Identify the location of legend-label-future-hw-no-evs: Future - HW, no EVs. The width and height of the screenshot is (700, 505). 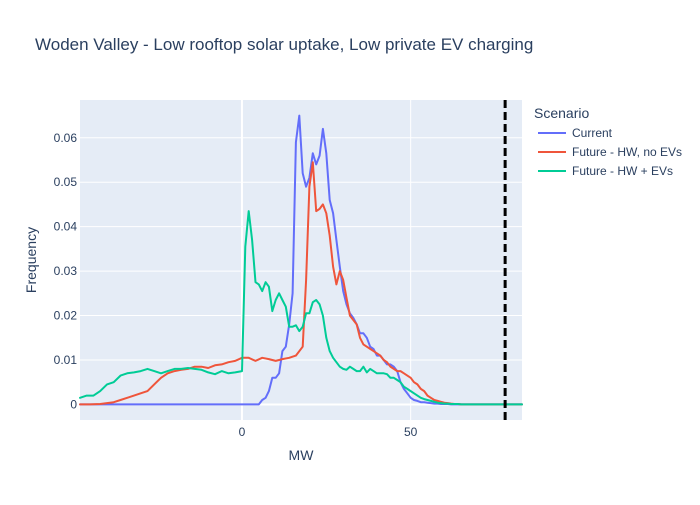
(627, 152).